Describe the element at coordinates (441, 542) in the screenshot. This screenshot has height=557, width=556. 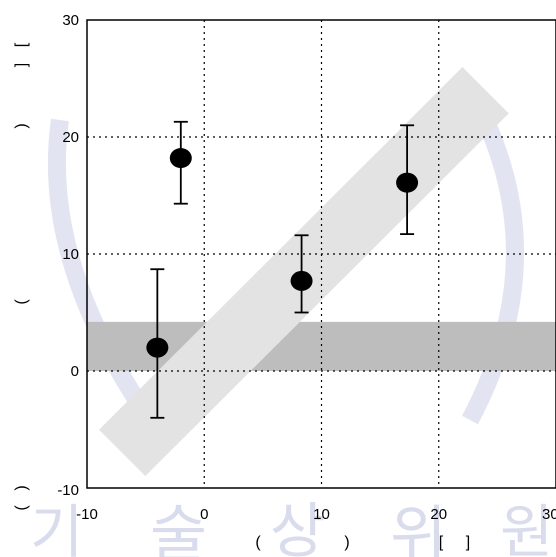
I see `x-axis-label-fragment: [` at that location.